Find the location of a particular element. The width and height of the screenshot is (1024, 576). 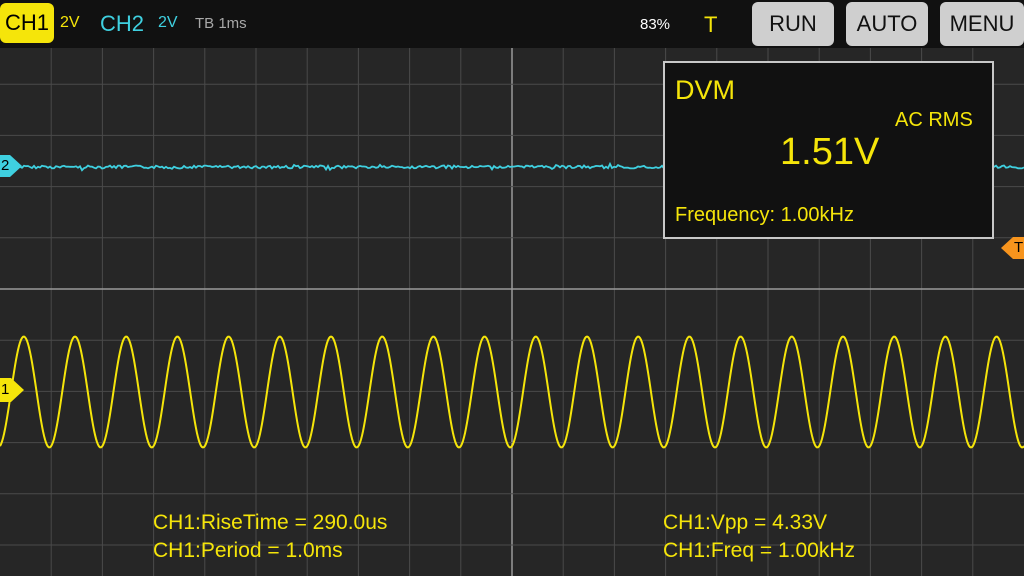

measurement-period: CH1:Period = 1.0ms is located at coordinates (248, 550).